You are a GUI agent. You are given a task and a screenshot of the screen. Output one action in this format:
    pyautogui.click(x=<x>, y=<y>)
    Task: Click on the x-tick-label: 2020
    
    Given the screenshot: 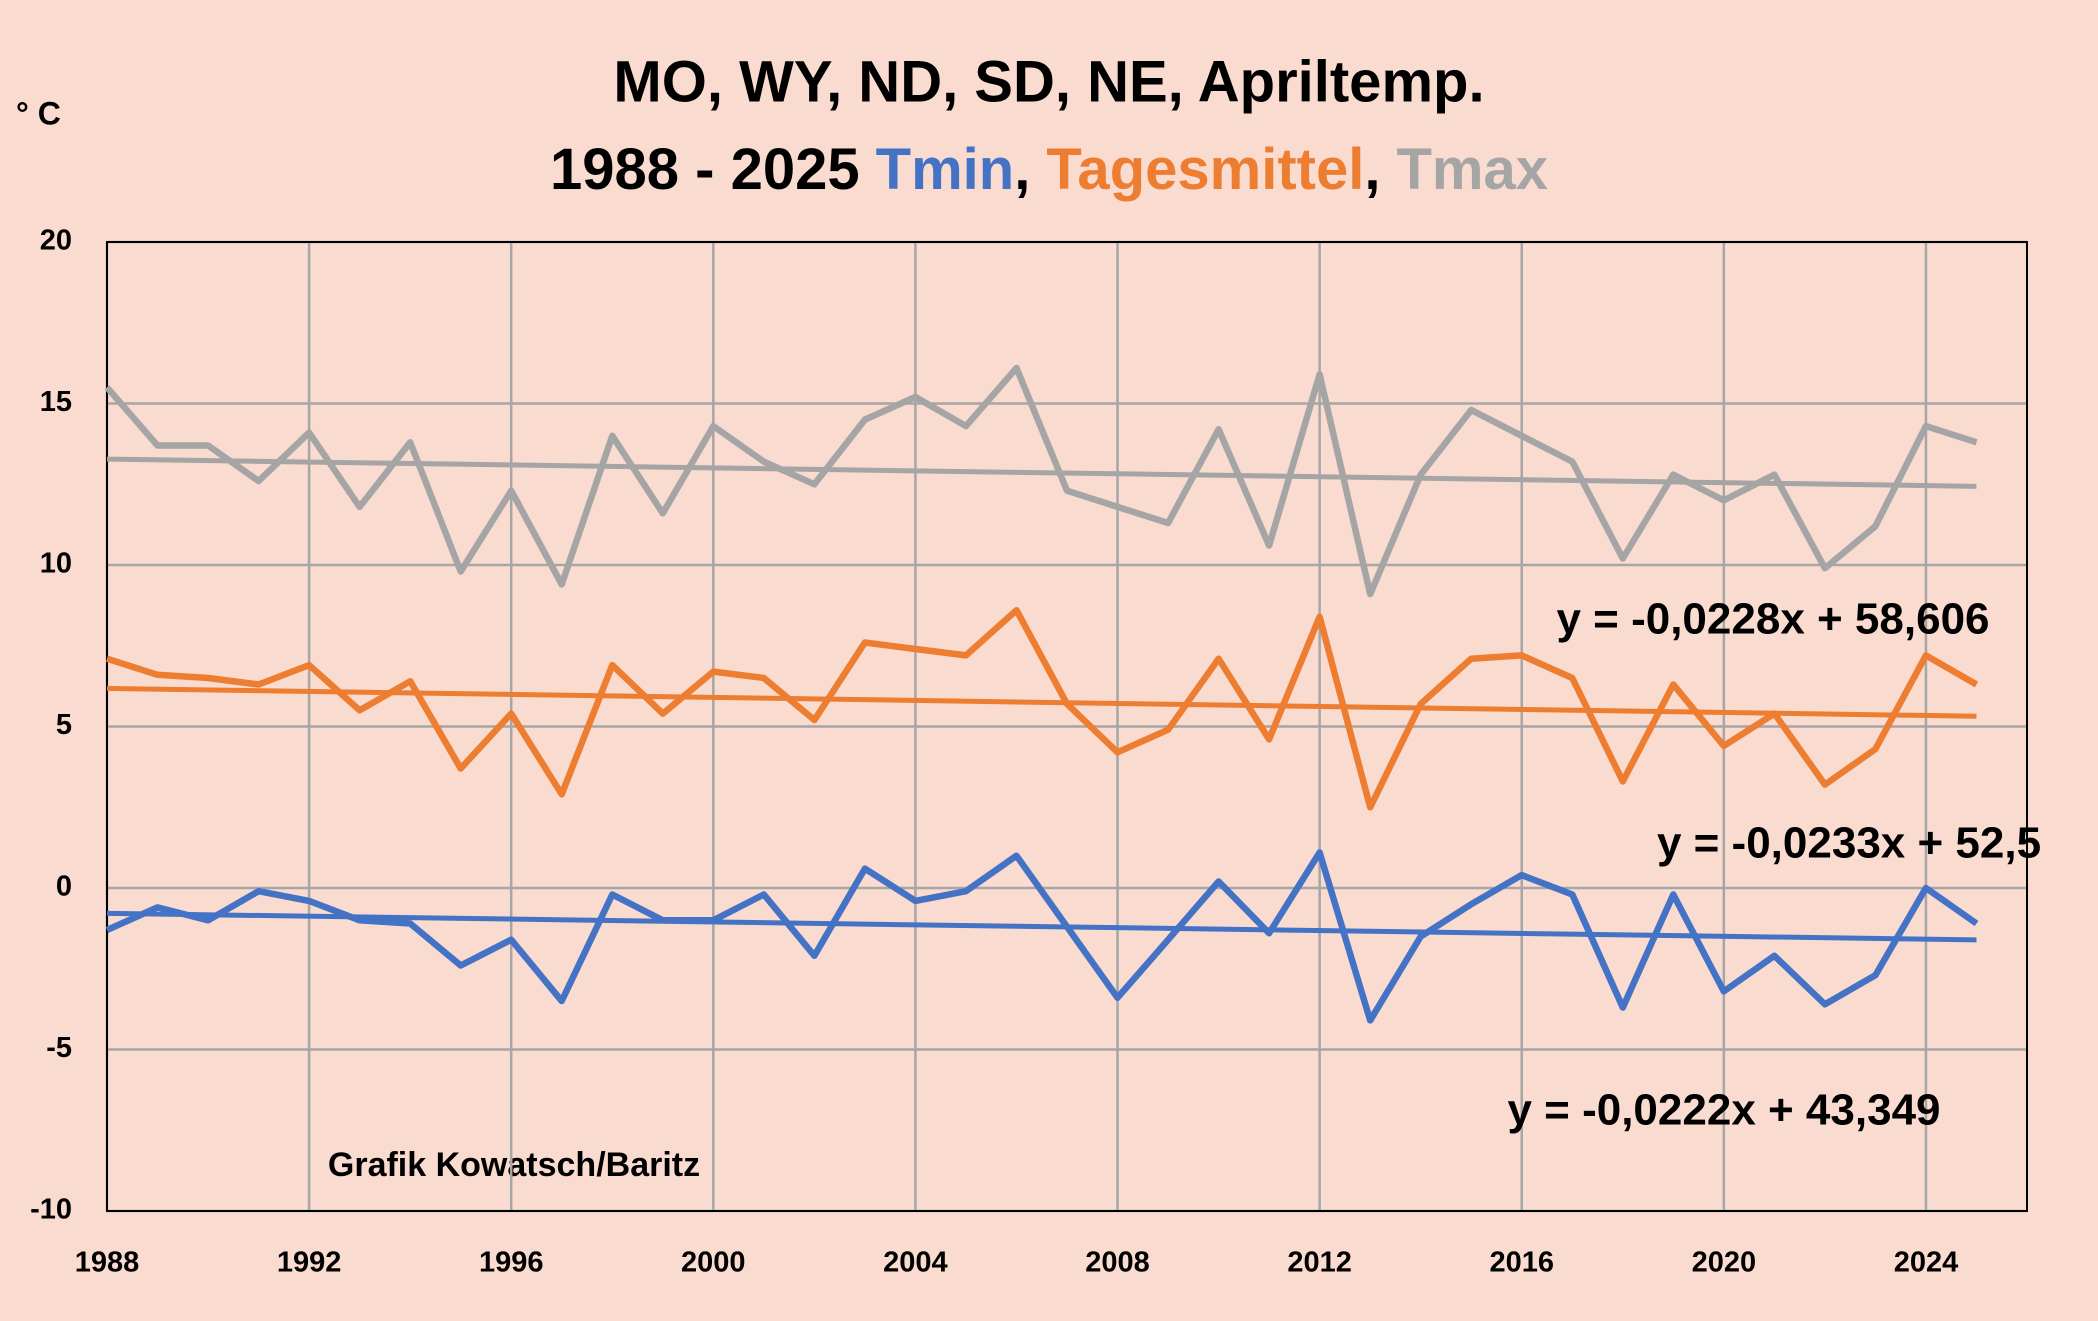 What is the action you would take?
    pyautogui.click(x=1724, y=1263)
    